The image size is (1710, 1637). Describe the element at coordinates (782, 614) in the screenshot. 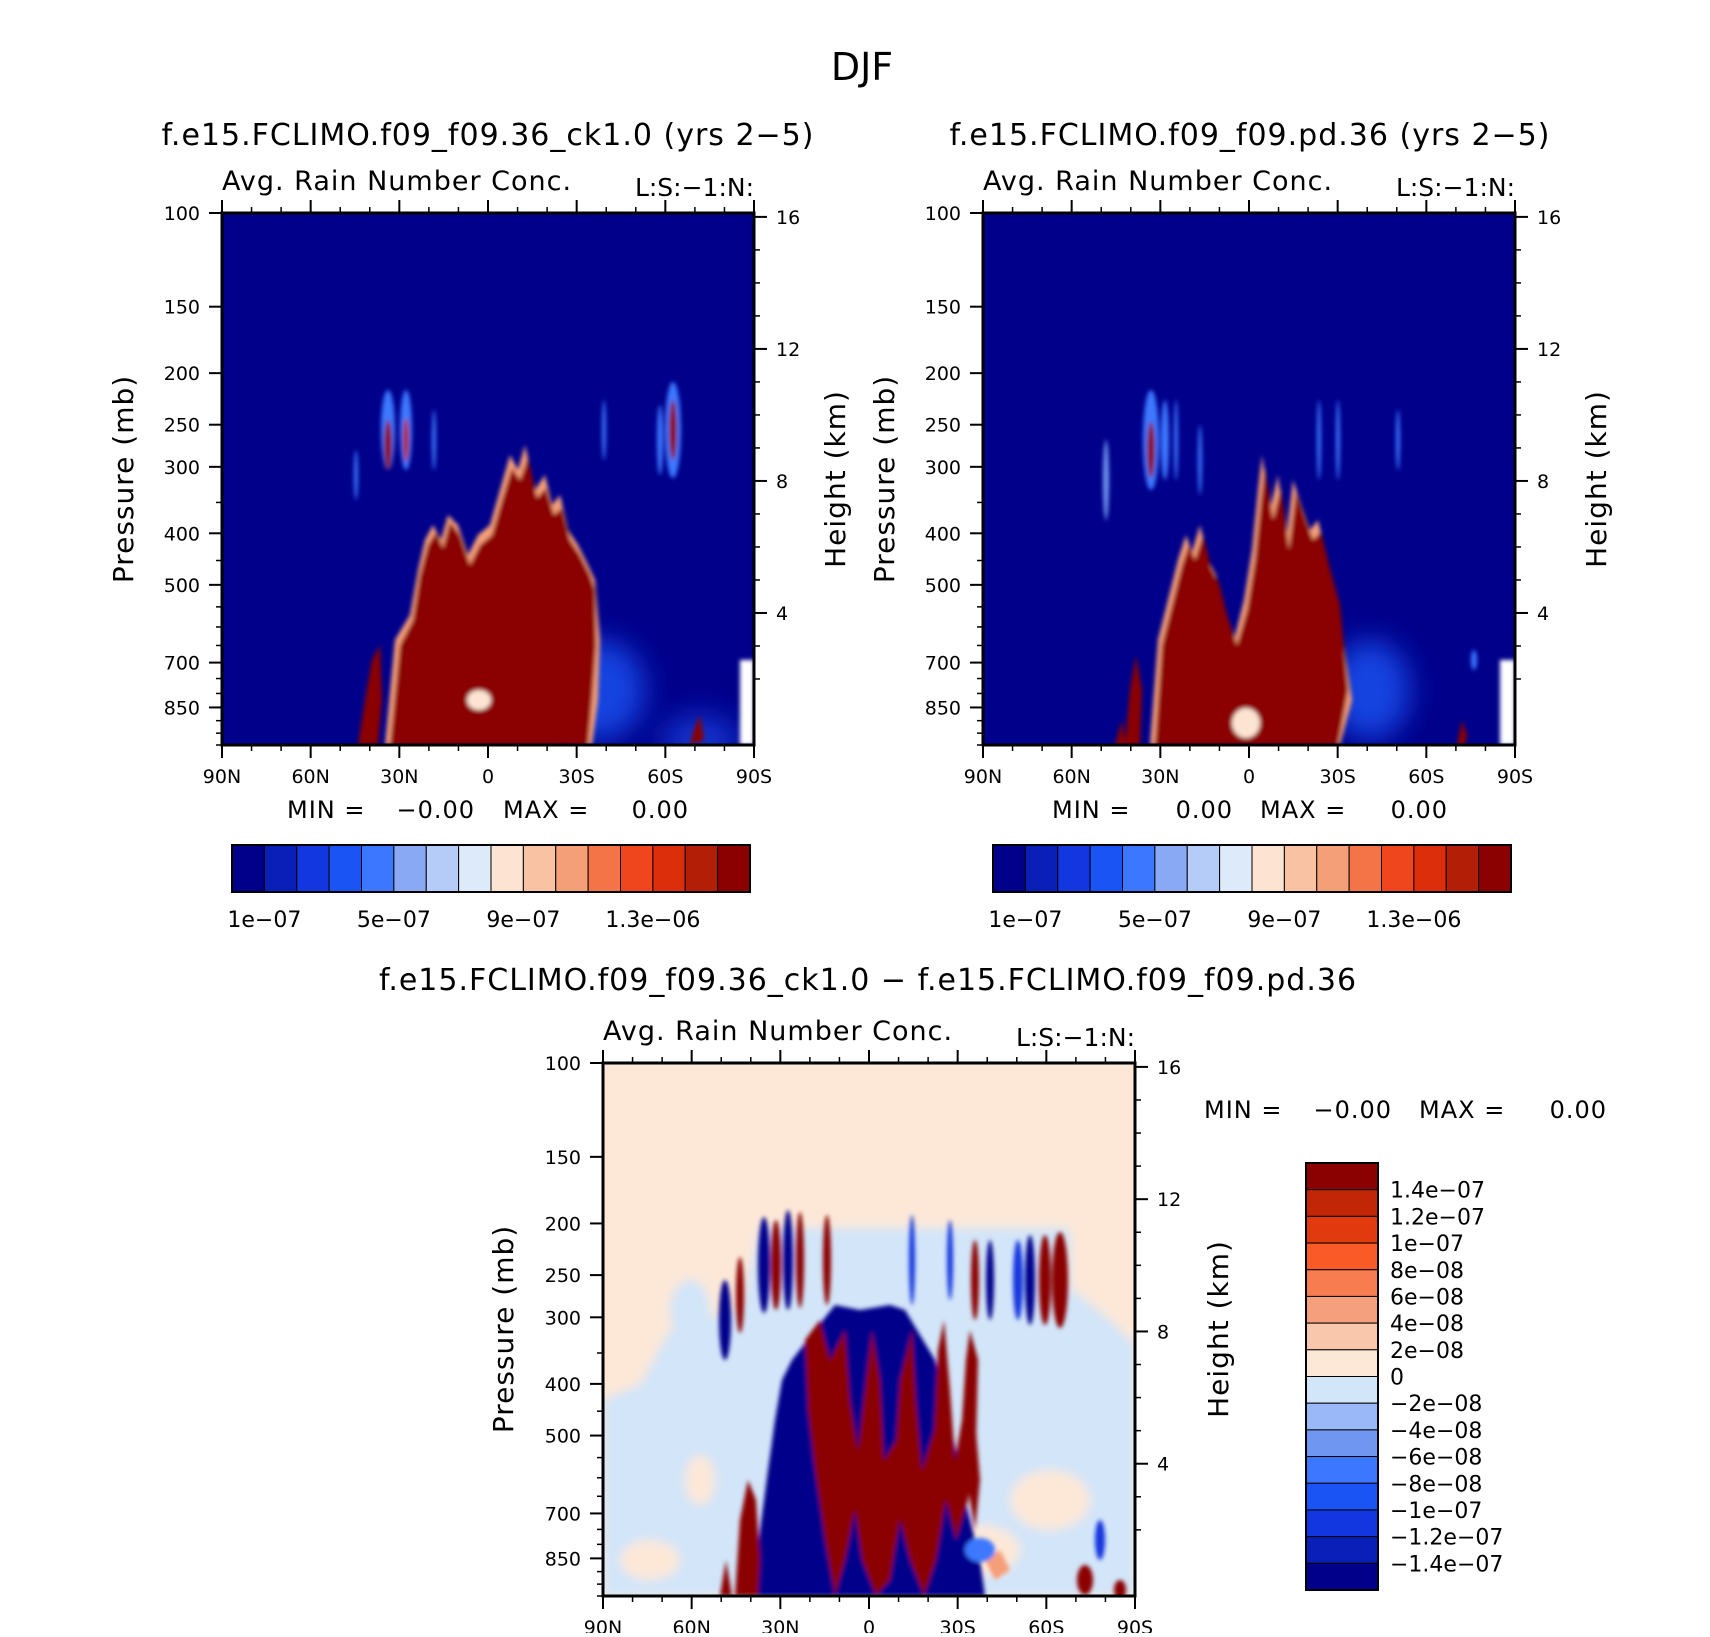

I see `panel-ctrl-y2-tick-label: 4` at that location.